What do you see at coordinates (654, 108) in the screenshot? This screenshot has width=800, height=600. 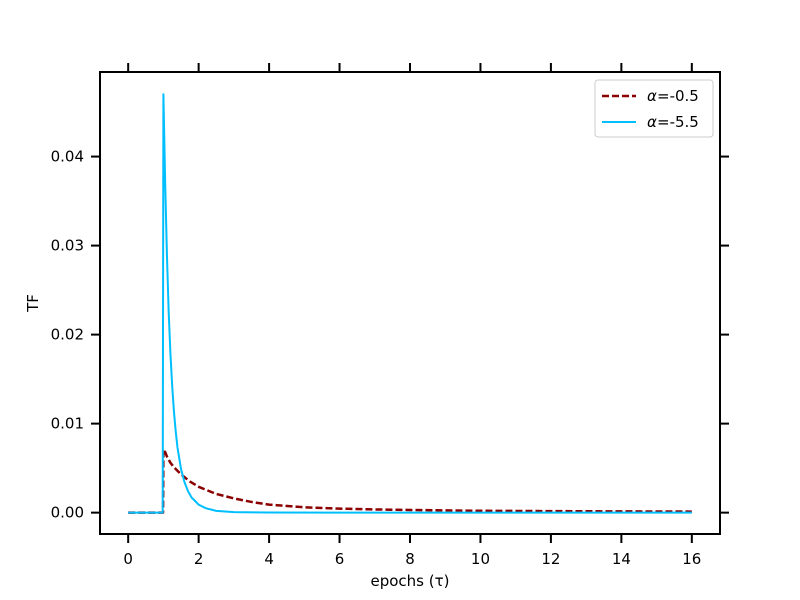 I see `legend: α =-0.5 α =-5.5` at bounding box center [654, 108].